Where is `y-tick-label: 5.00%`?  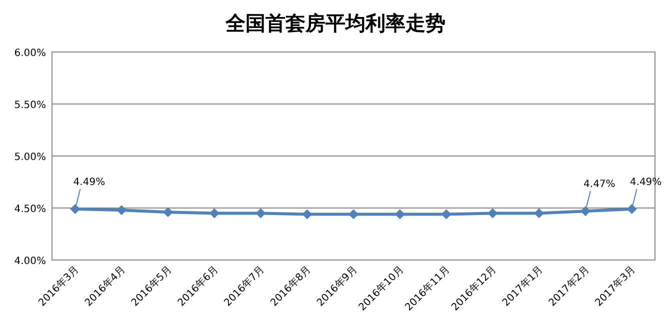 y-tick-label: 5.00% is located at coordinates (30, 157).